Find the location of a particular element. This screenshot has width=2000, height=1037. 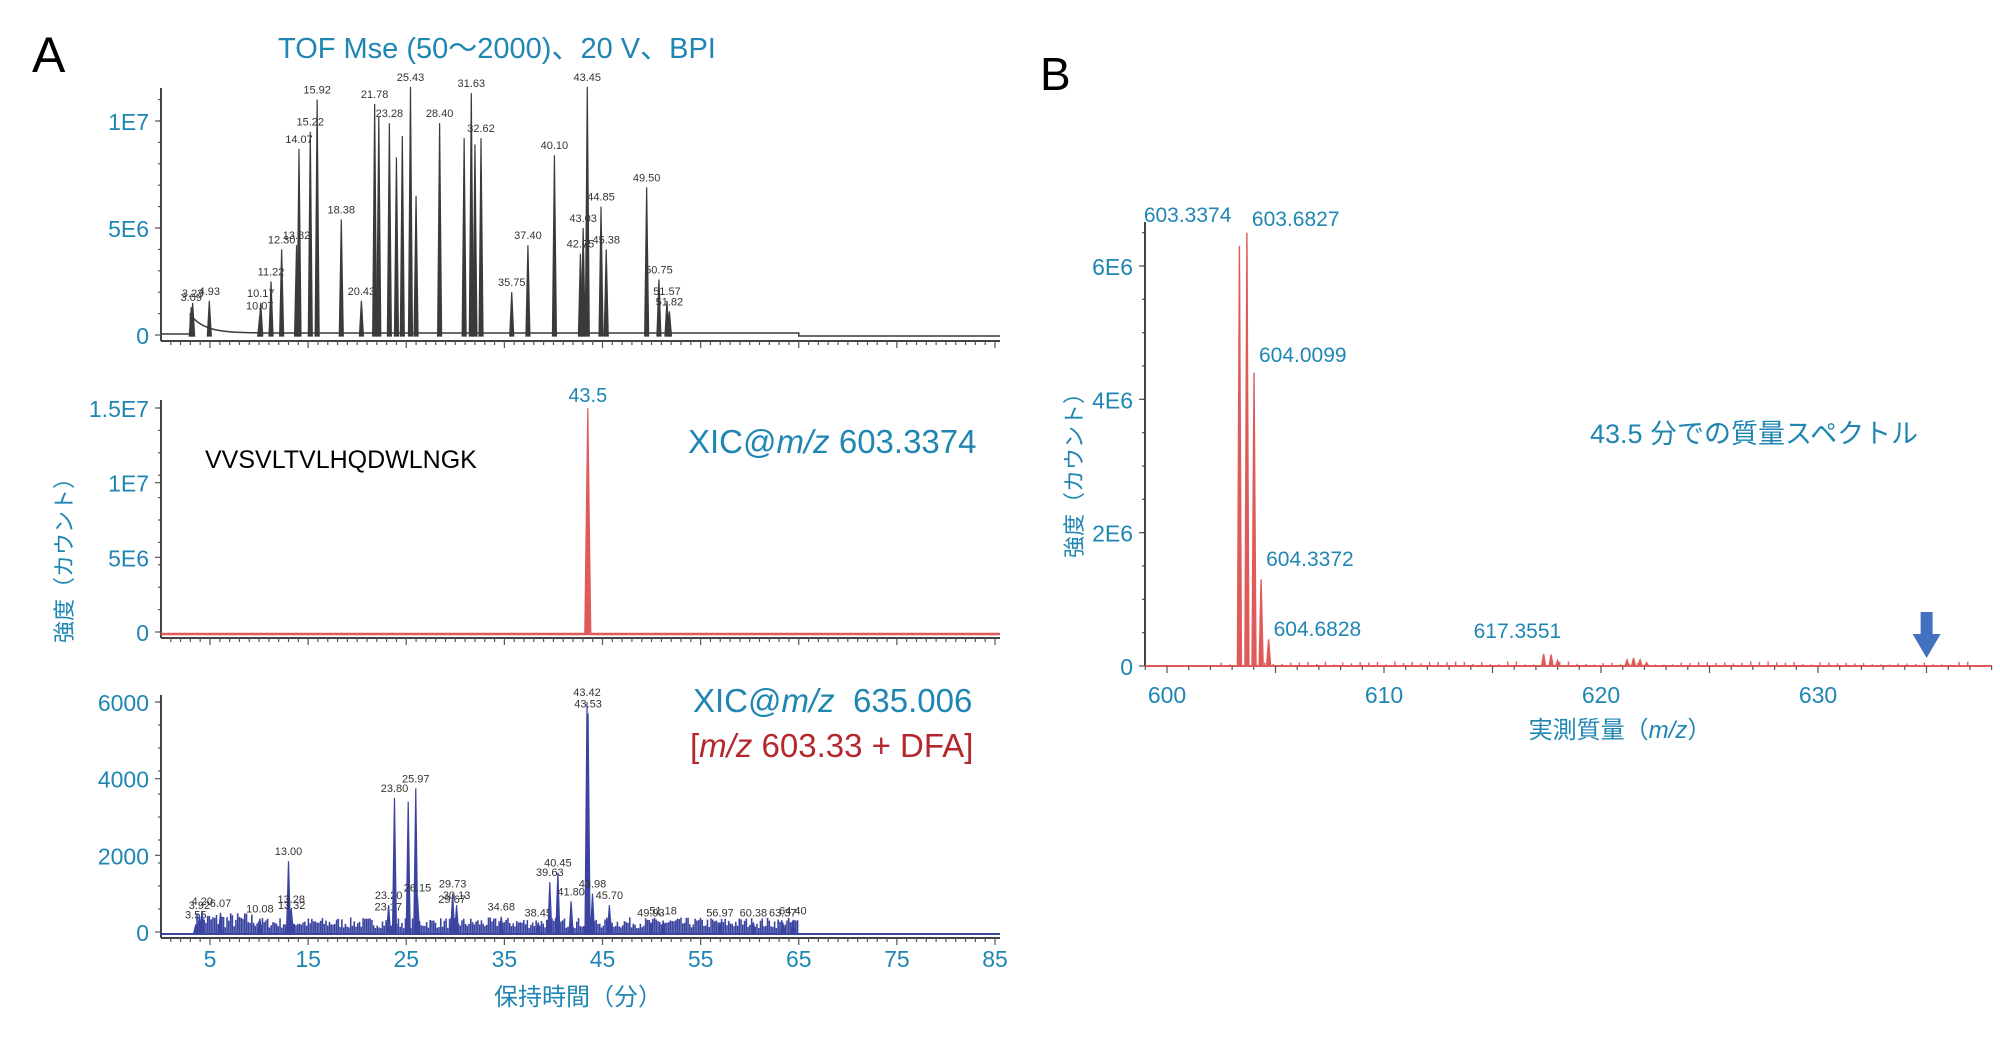

peak-label: 40.45 is located at coordinates (558, 864).